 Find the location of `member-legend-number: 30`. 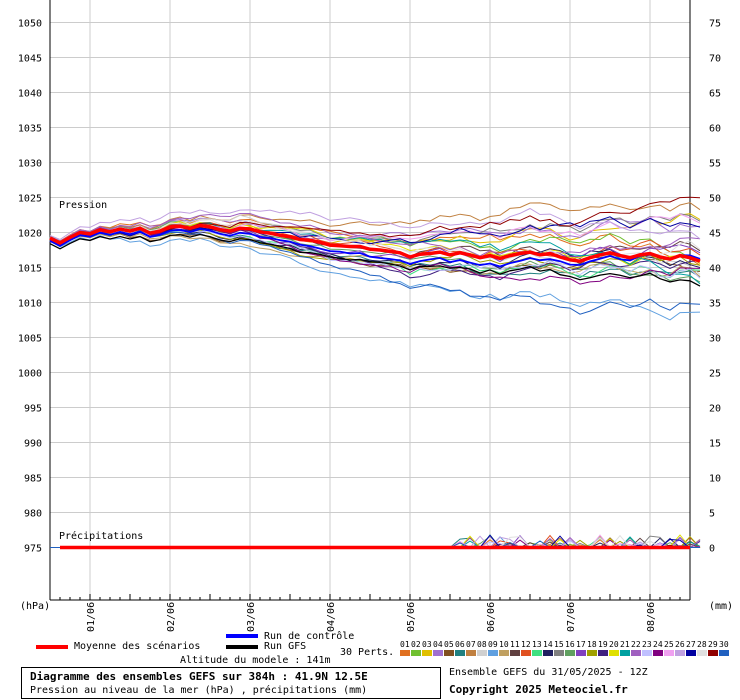

member-legend-number: 30 is located at coordinates (724, 644).